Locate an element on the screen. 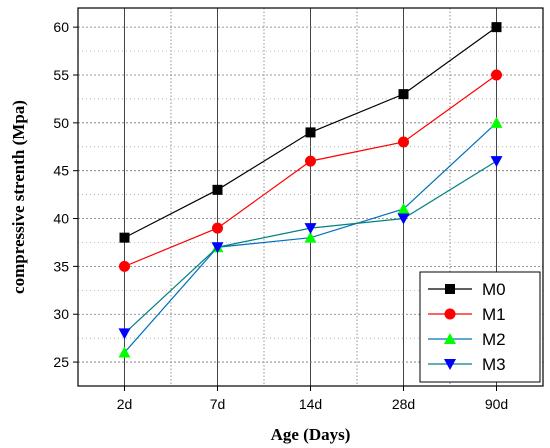 The image size is (550, 448). legend-item: M0 is located at coordinates (467, 289).